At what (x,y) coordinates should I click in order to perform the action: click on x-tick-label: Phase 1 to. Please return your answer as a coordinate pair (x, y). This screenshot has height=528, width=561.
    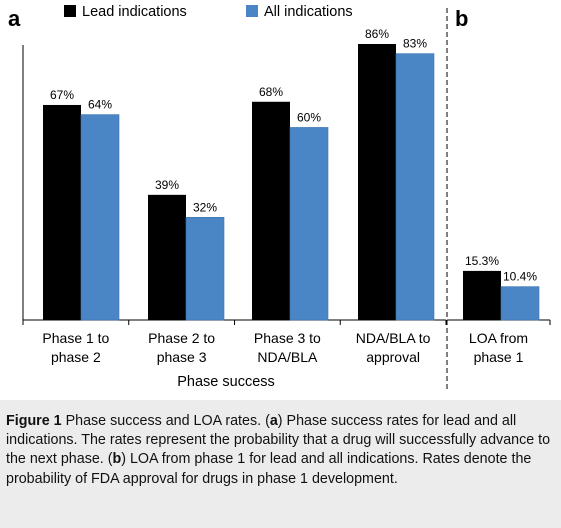
    Looking at the image, I should click on (75, 338).